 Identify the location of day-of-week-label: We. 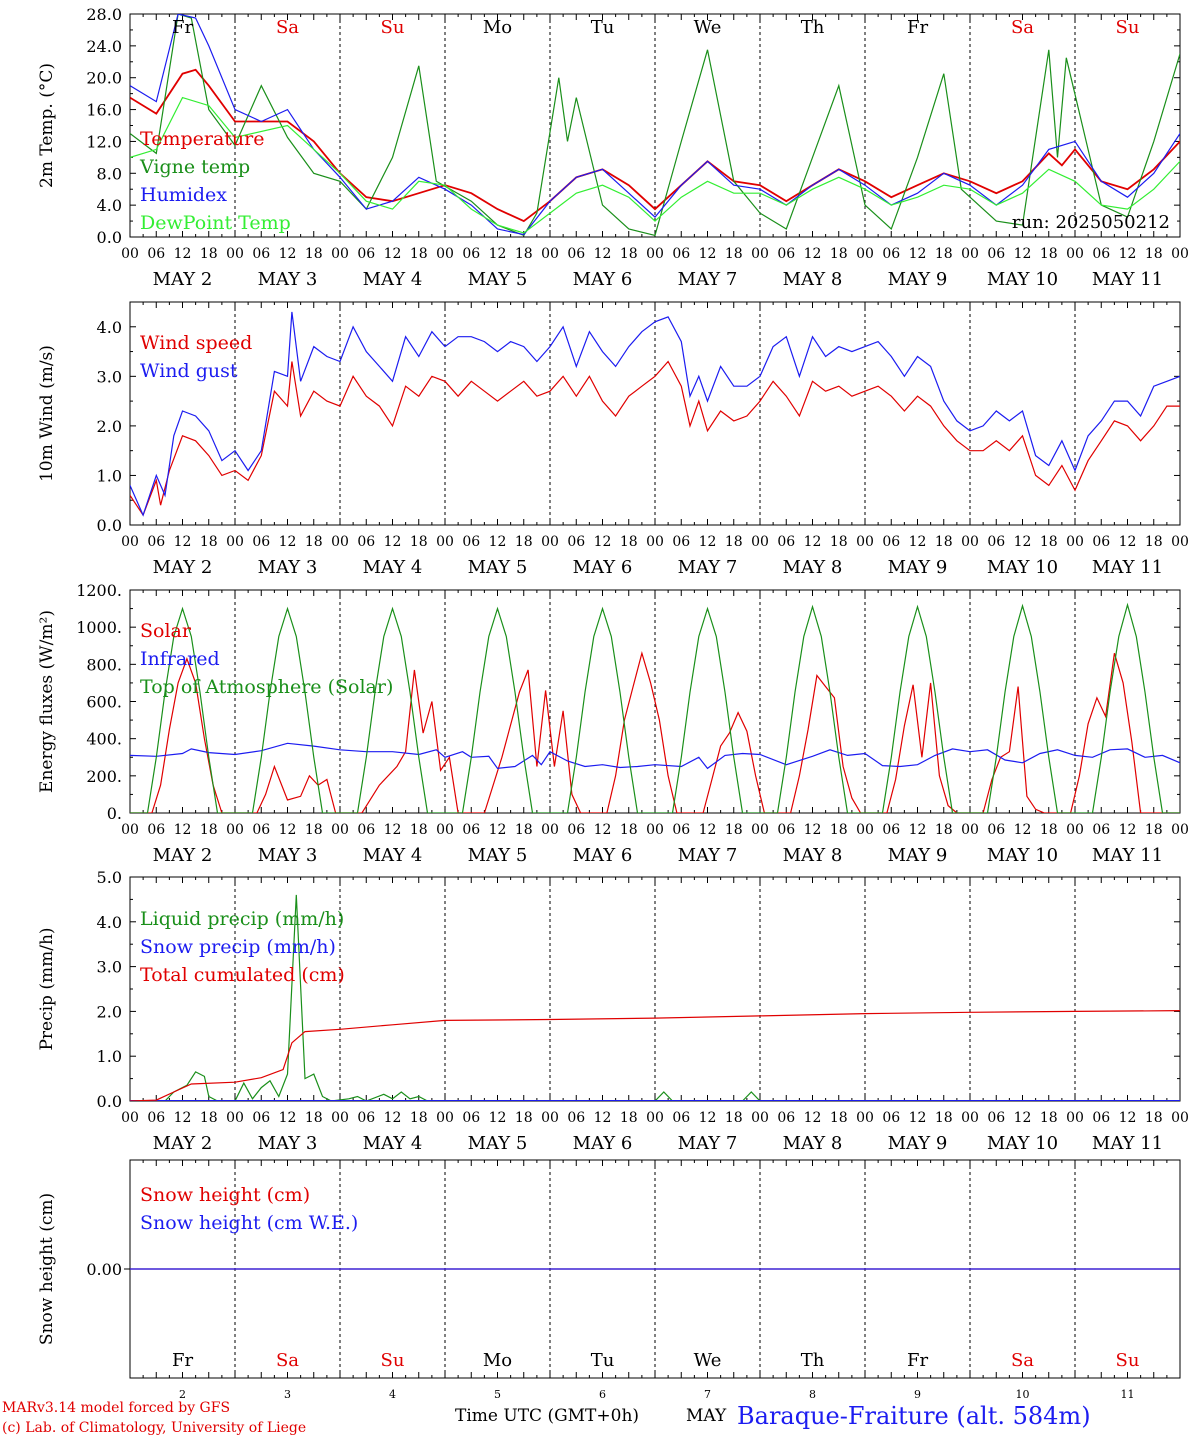
(708, 1360).